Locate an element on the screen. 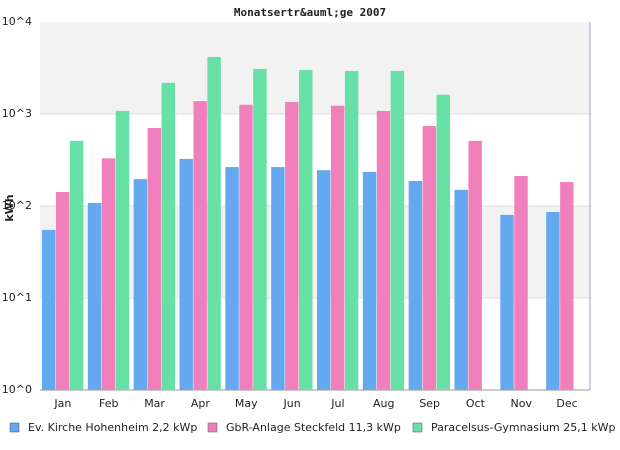  x-tick-label: Oct is located at coordinates (476, 403).